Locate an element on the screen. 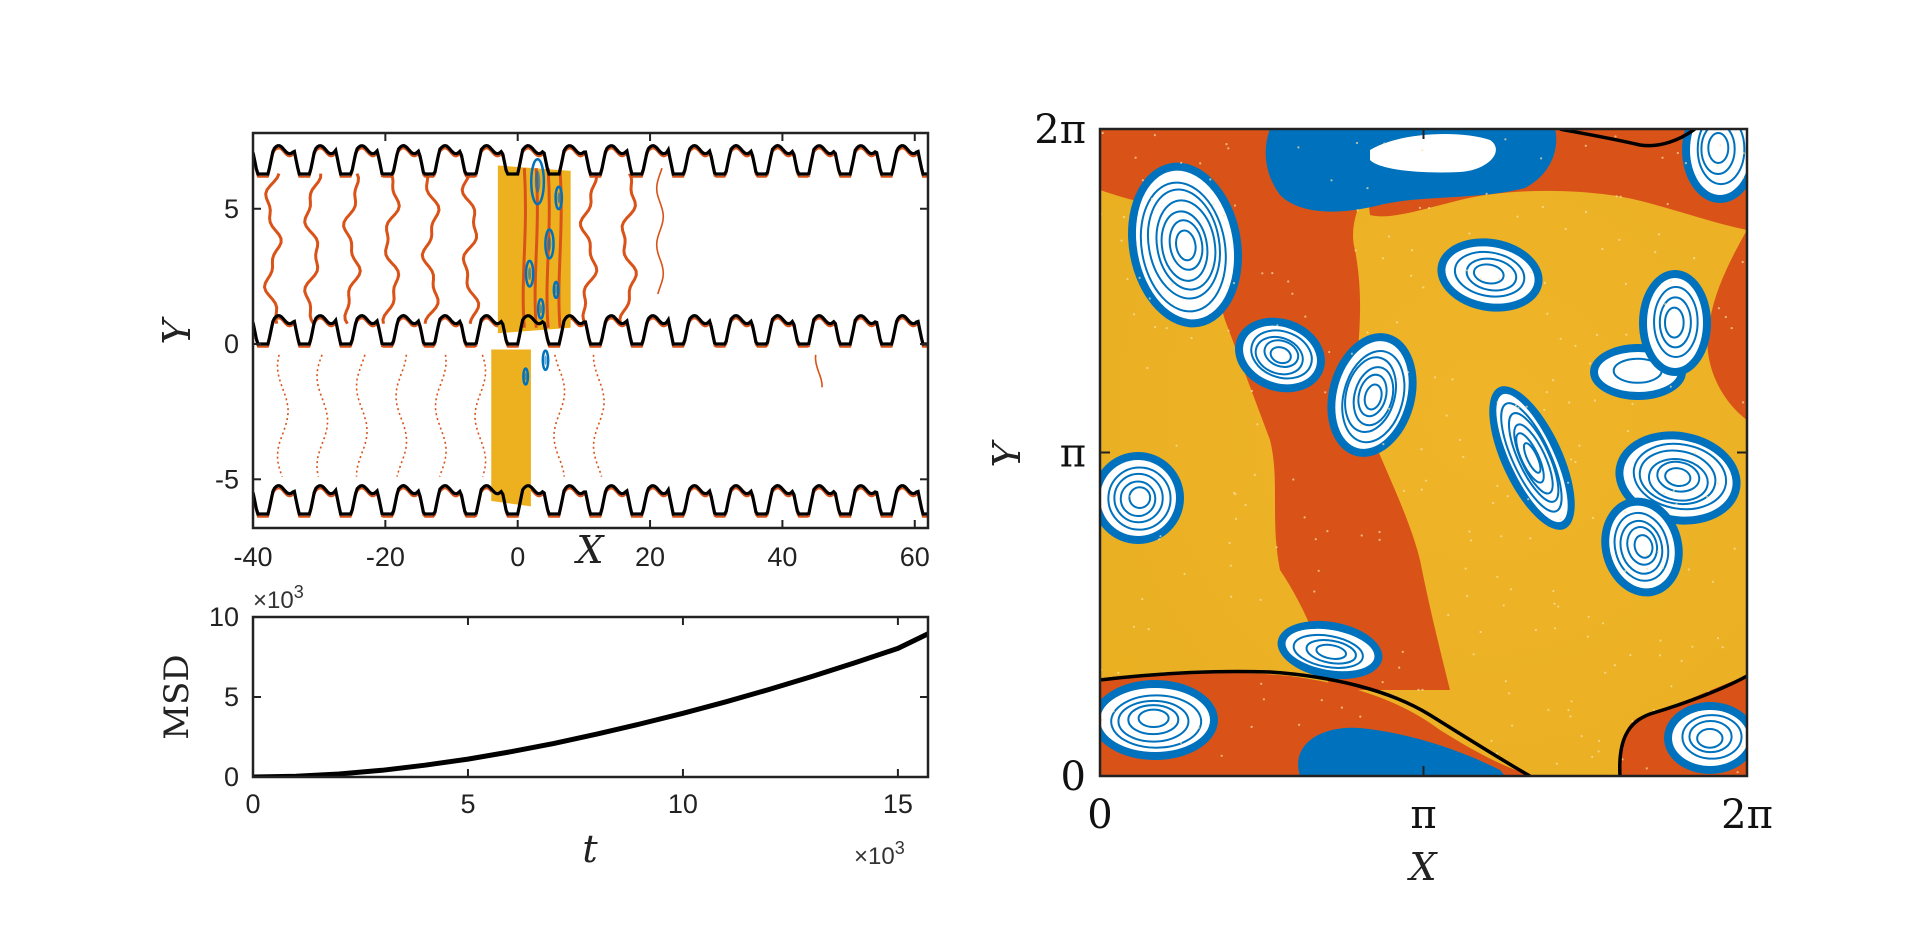  white-core-top is located at coordinates (1433, 153).